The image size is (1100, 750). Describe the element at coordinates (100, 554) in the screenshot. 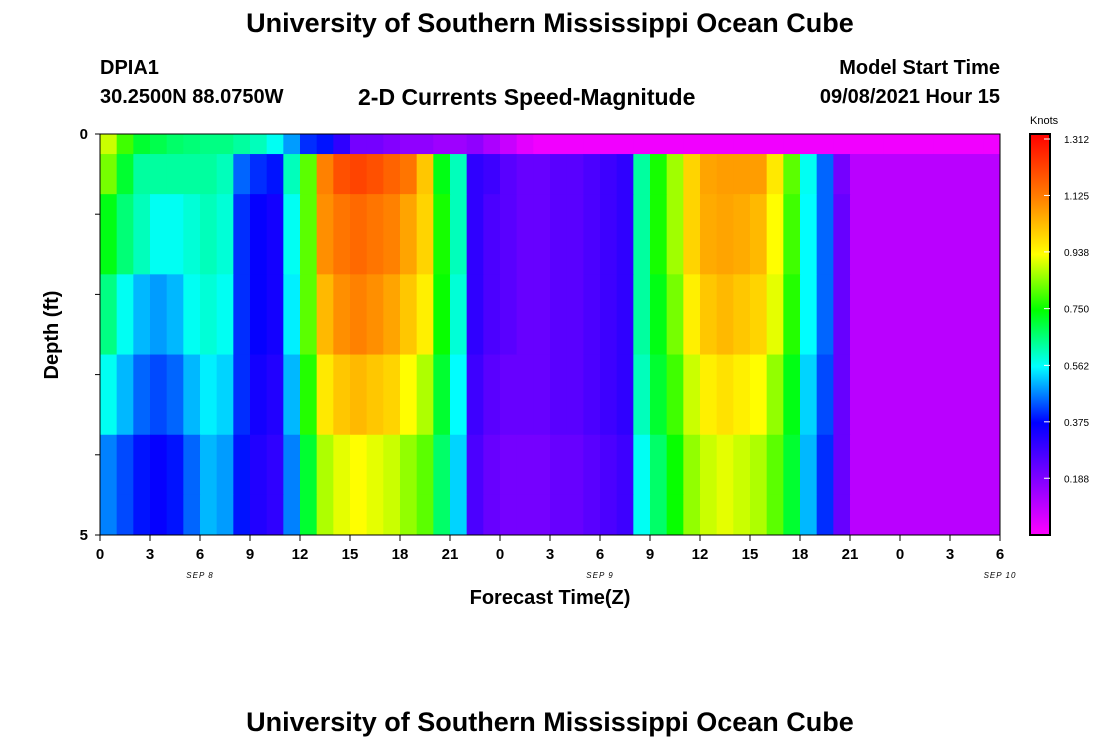

I see `x-tick-label: 0` at that location.